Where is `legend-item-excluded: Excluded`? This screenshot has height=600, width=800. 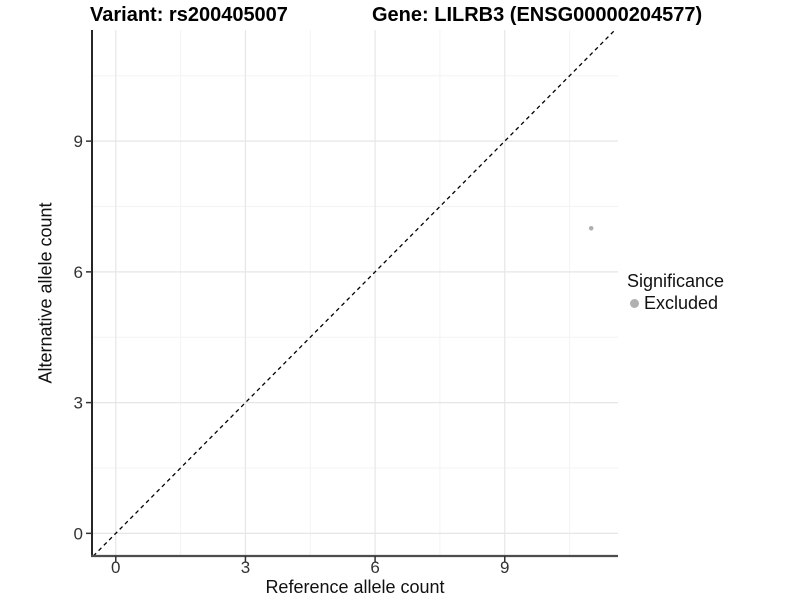 legend-item-excluded: Excluded is located at coordinates (675, 303).